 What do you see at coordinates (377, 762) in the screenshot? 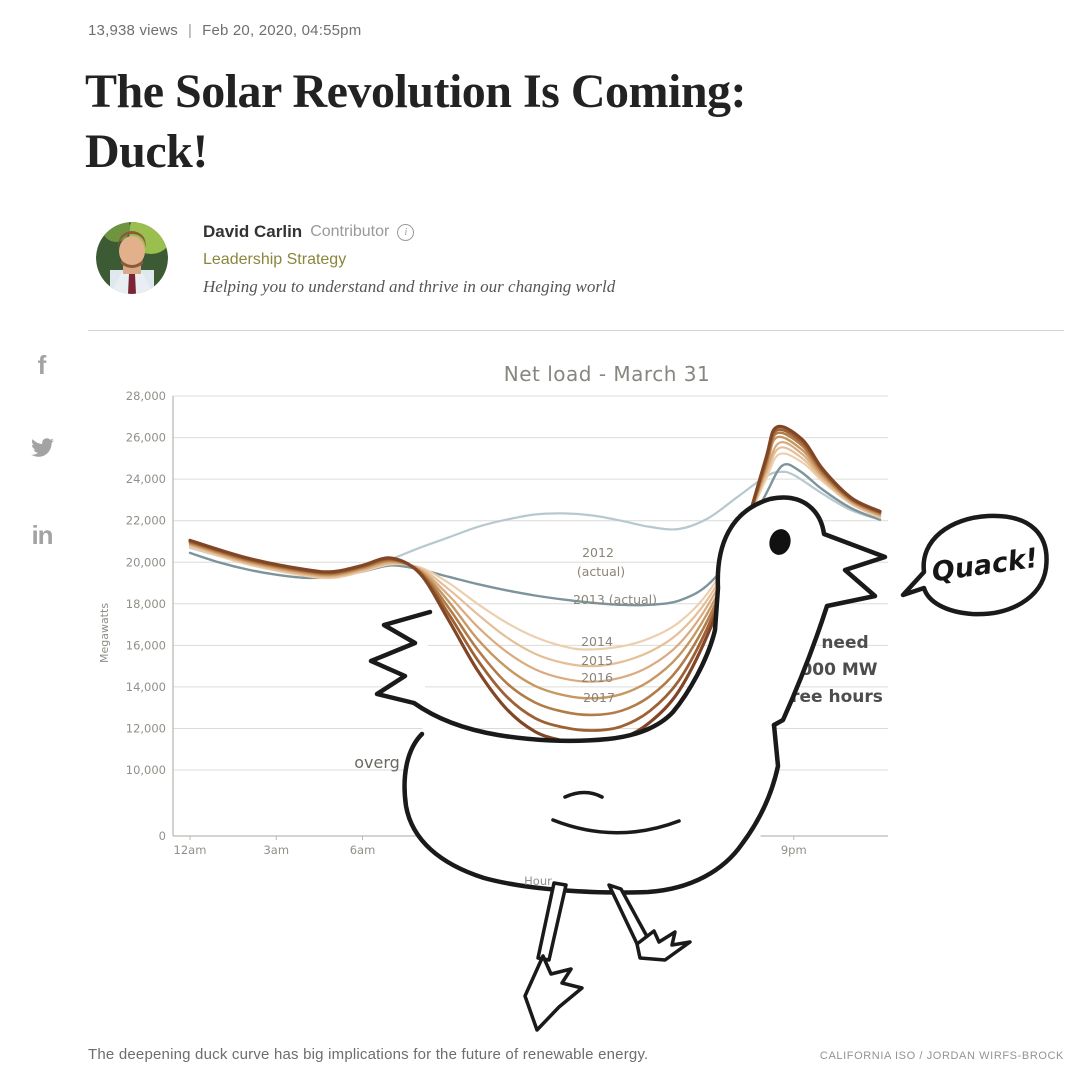
I see `overgeneration-label-fragment: overg` at bounding box center [377, 762].